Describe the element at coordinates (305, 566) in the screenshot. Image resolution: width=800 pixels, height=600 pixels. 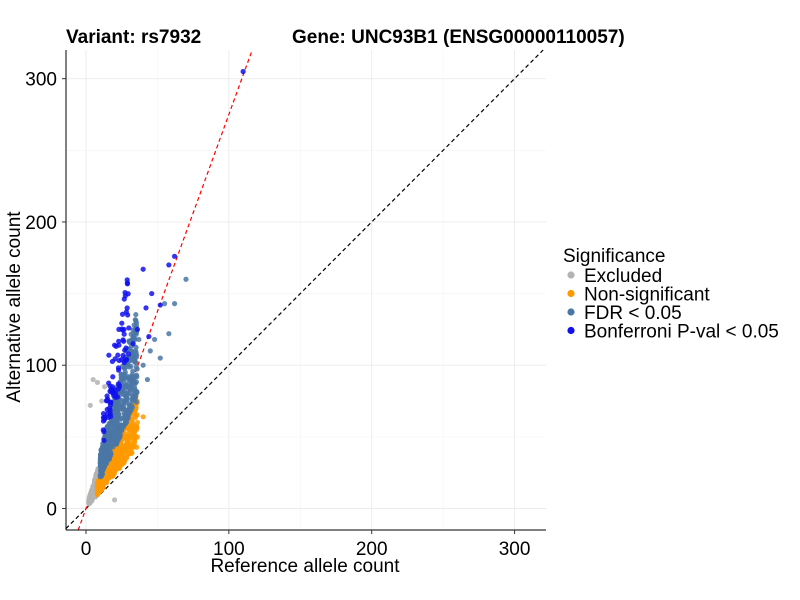
I see `x-axis-title: Reference allele count` at that location.